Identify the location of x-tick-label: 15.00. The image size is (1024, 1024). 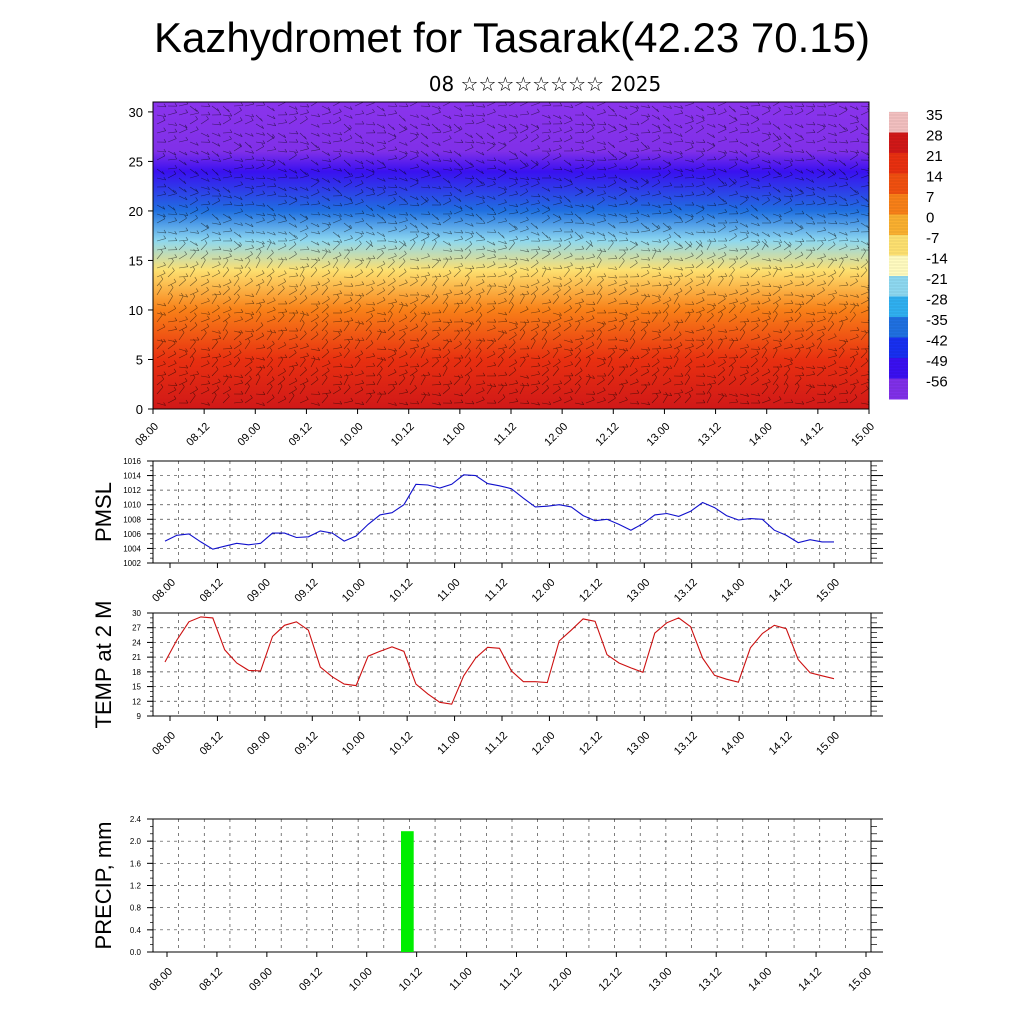
(828, 744).